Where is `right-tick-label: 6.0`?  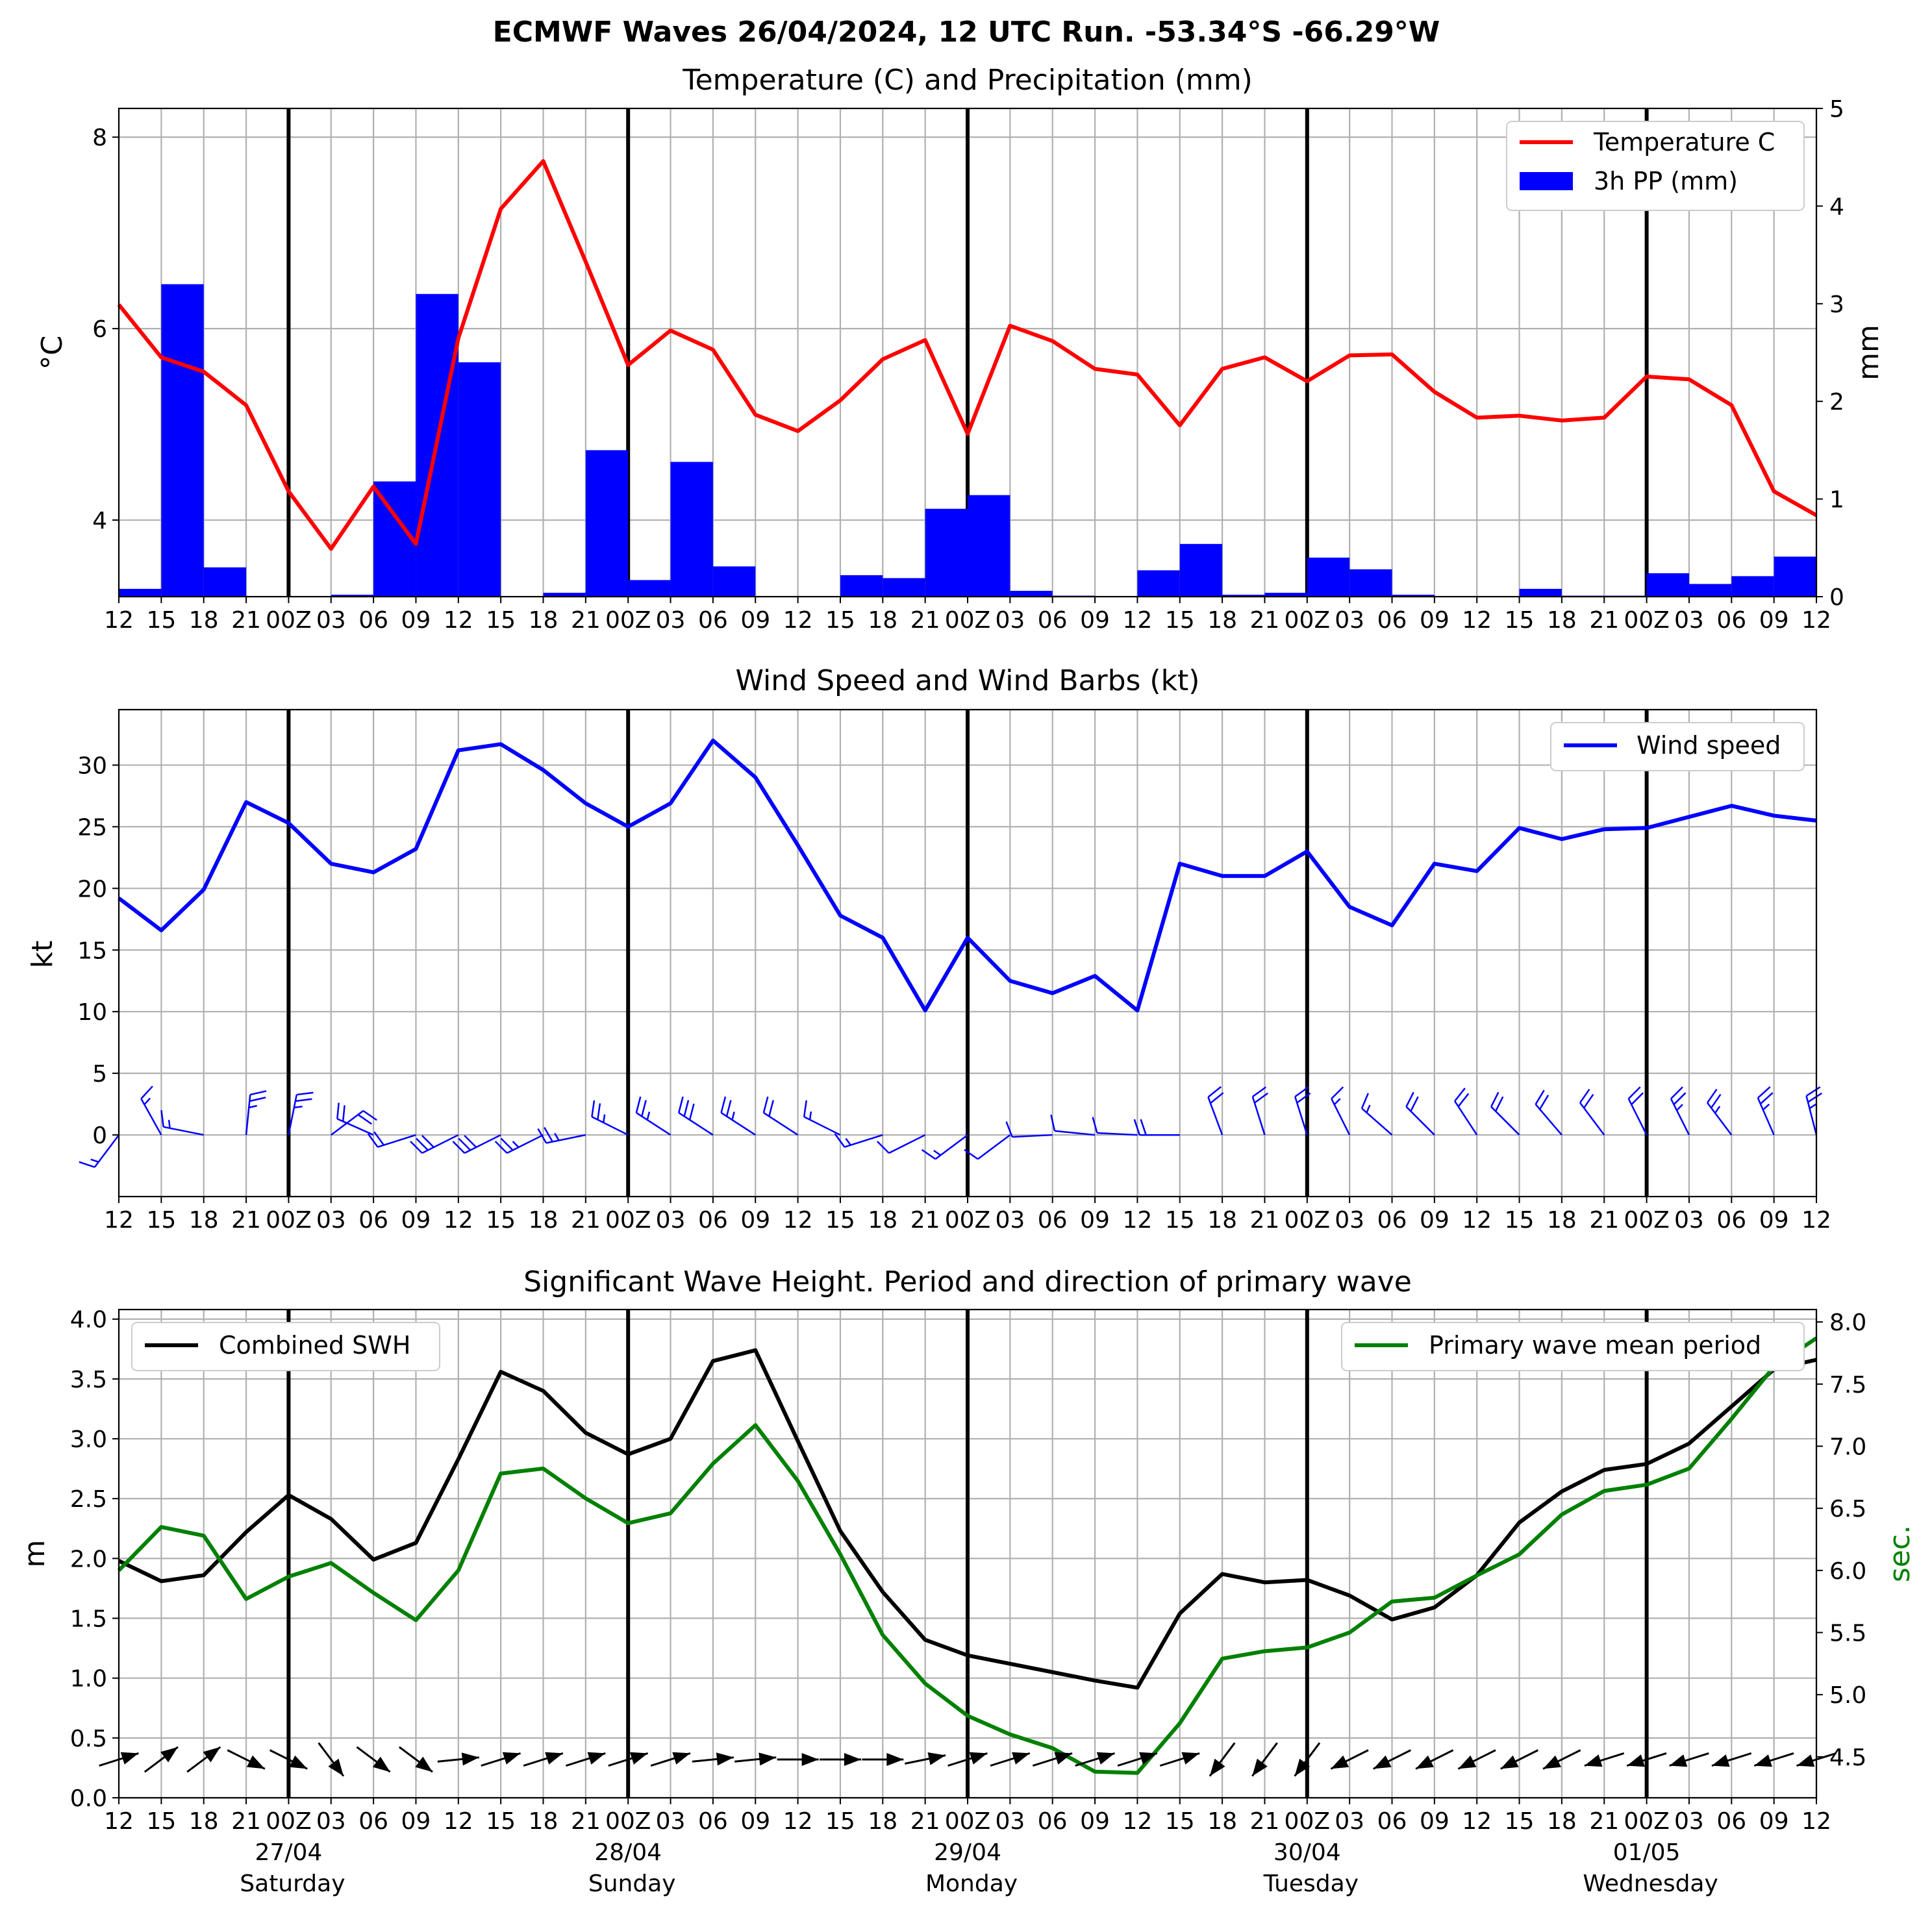
right-tick-label: 6.0 is located at coordinates (1847, 1571).